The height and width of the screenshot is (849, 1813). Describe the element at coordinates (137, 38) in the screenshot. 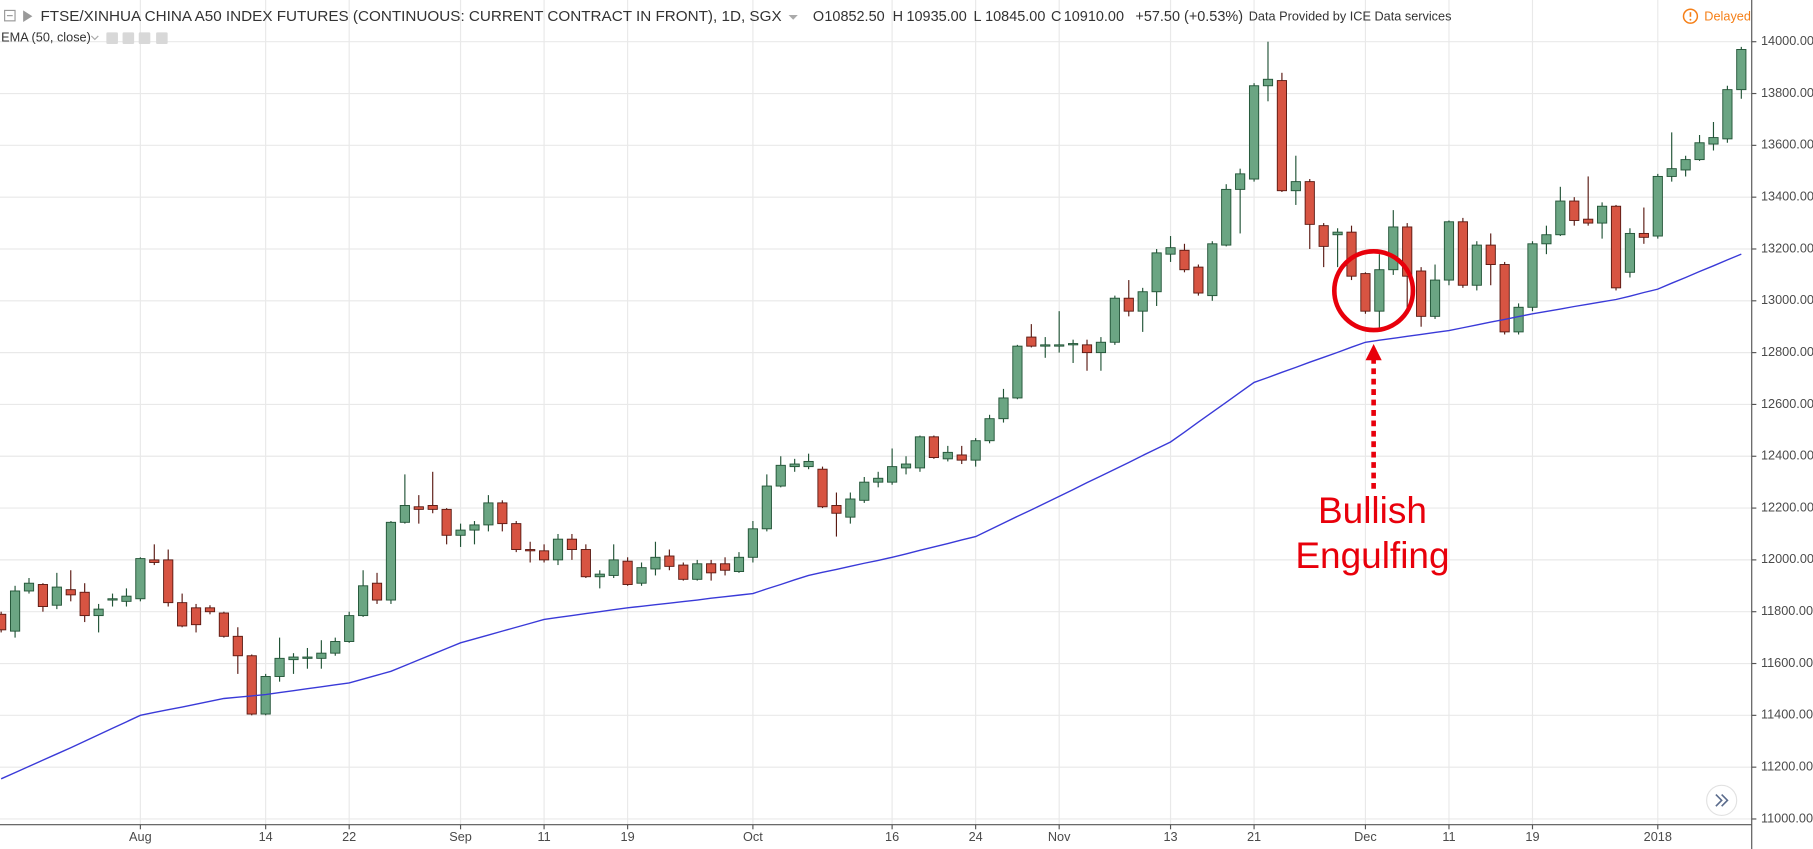

I see `indicator-icons` at that location.